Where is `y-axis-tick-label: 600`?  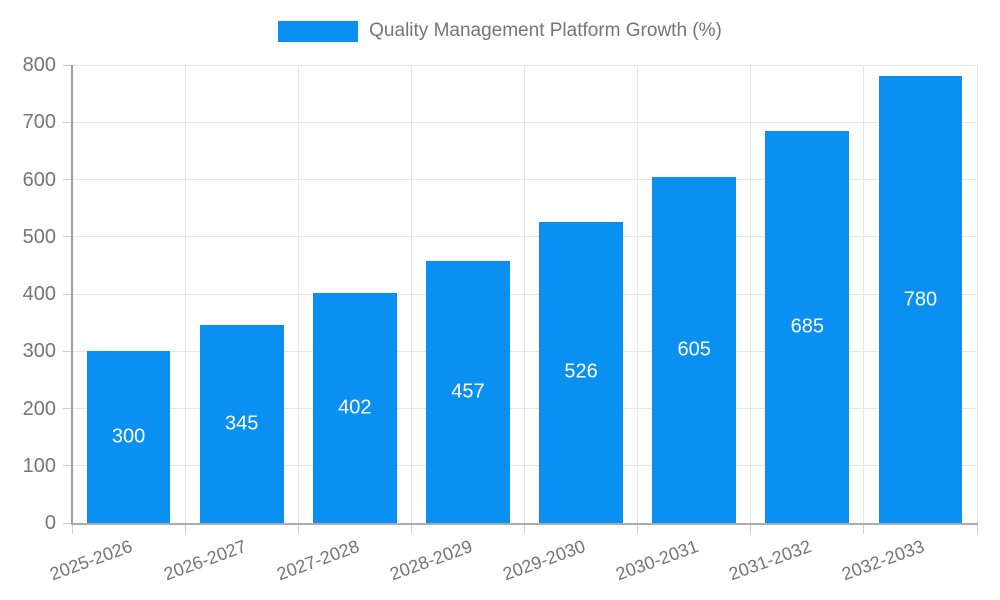 y-axis-tick-label: 600 is located at coordinates (39, 179).